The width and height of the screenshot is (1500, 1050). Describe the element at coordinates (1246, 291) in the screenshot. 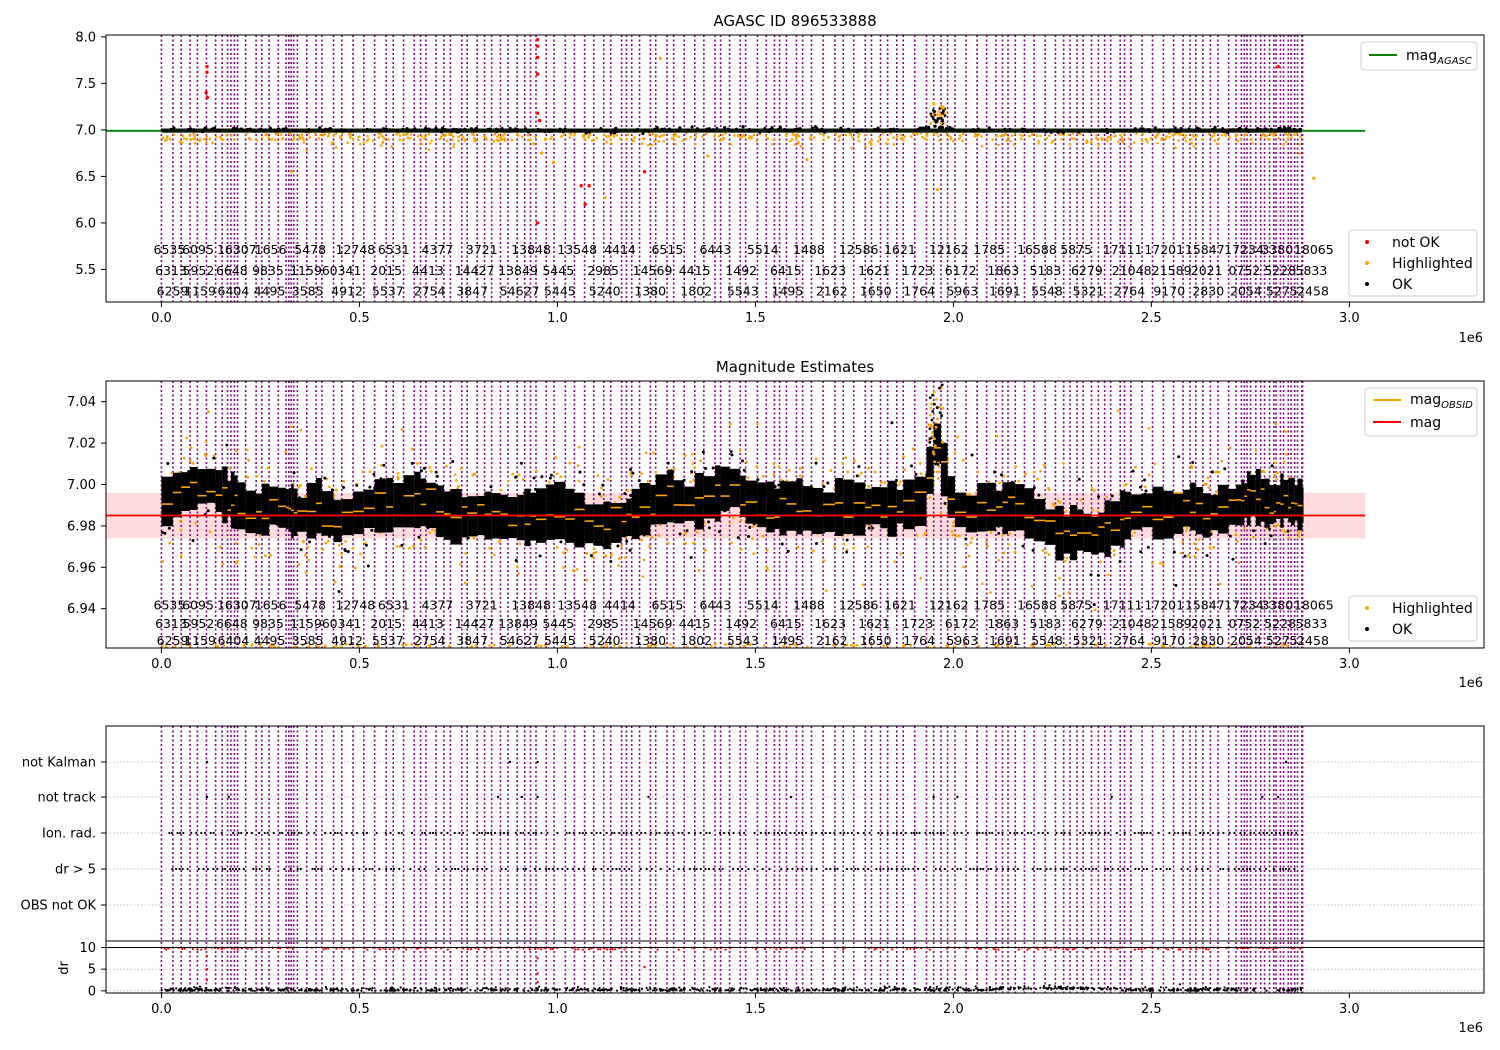

I see `obs-id-annotation: 2054` at that location.